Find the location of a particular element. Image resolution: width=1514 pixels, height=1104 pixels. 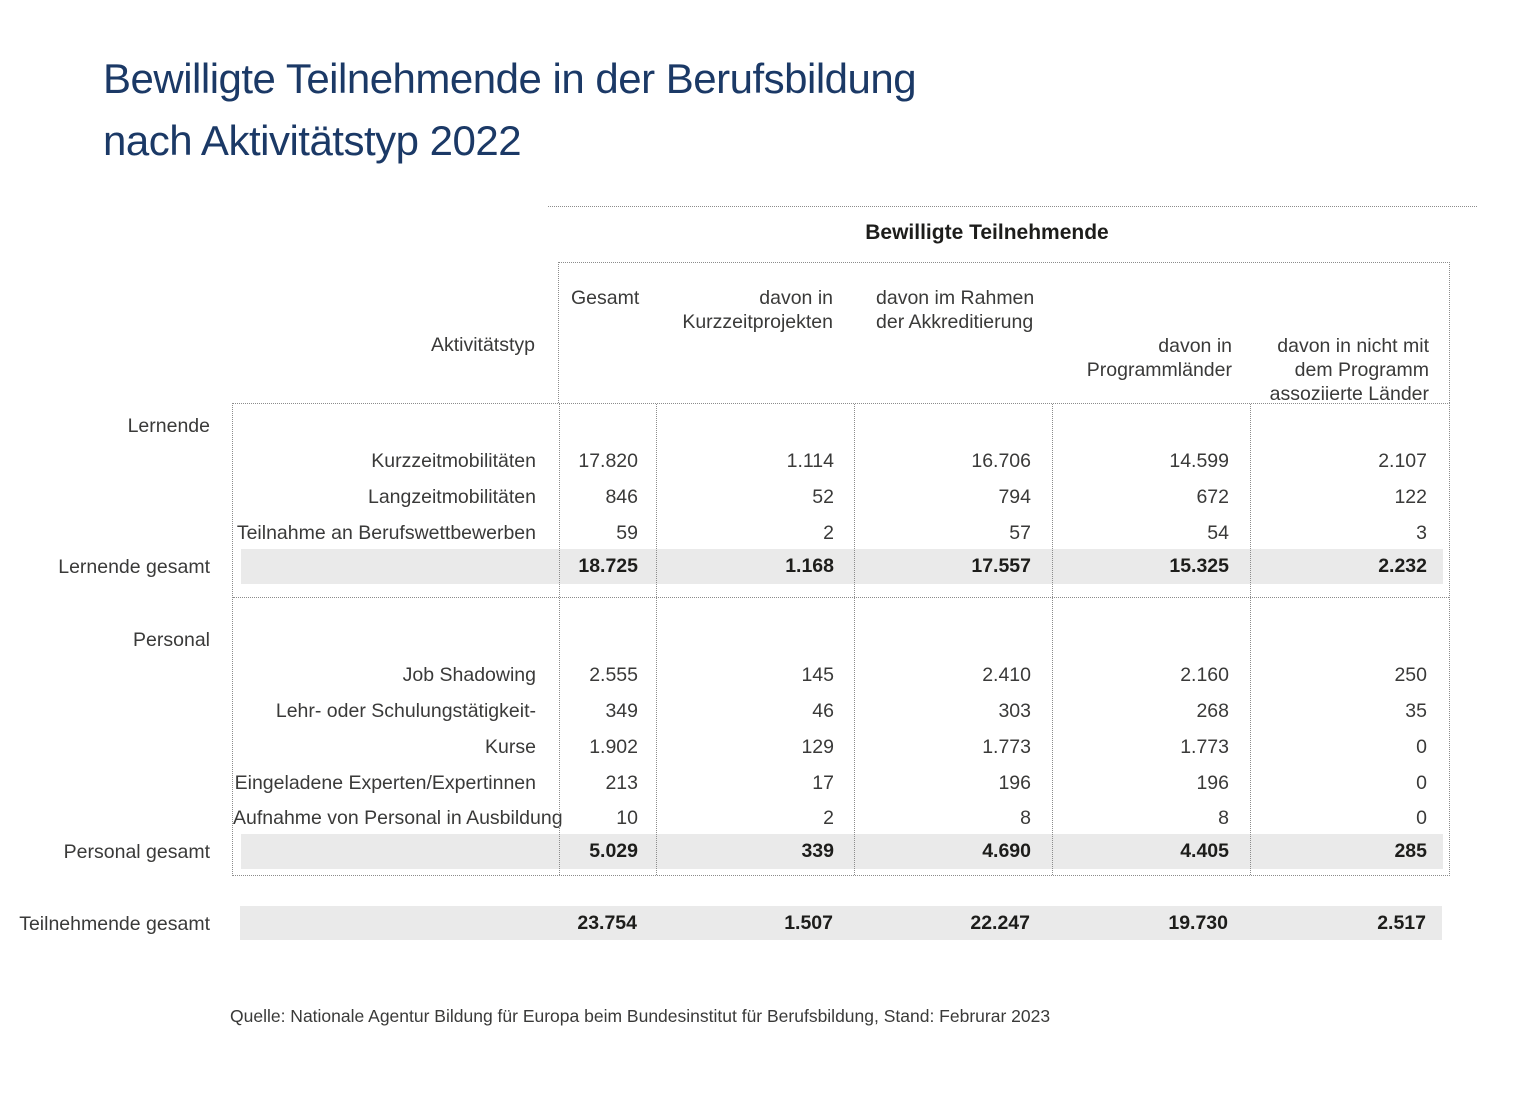

cell-value: 2.160 is located at coordinates (1204, 675).